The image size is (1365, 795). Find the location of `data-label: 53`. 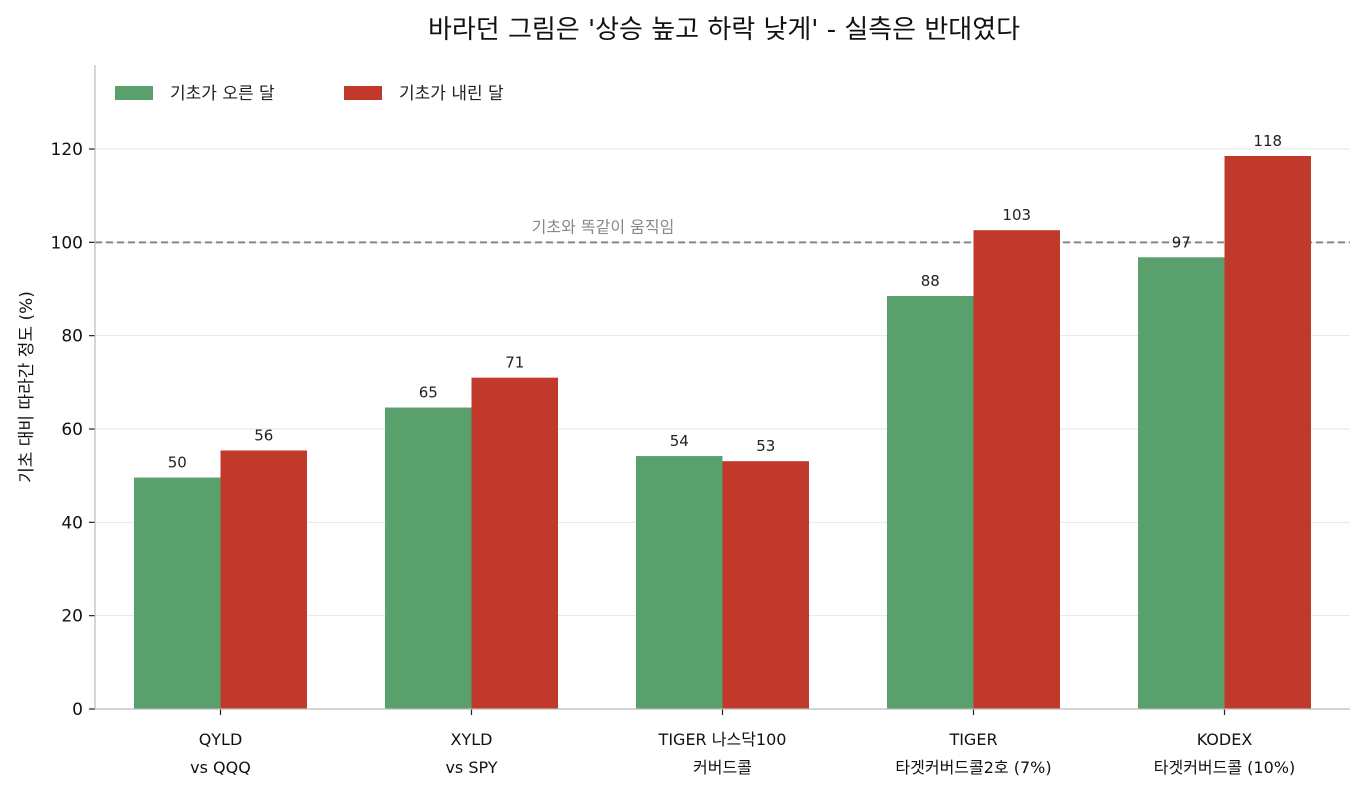

data-label: 53 is located at coordinates (765, 446).